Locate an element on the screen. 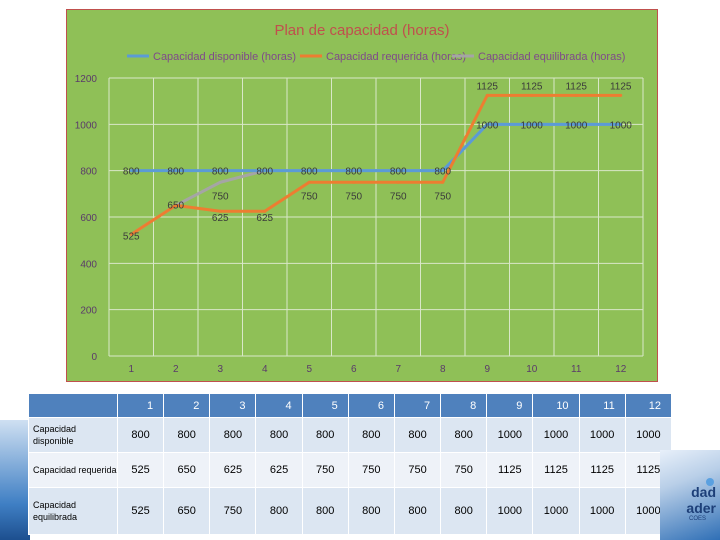  table-column-header: 6 is located at coordinates (371, 405).